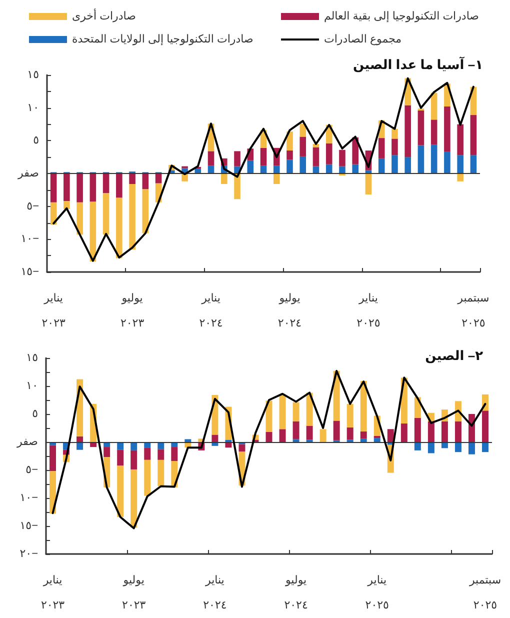  I want to click on y-tick-label: ١٥, so click(33, 75).